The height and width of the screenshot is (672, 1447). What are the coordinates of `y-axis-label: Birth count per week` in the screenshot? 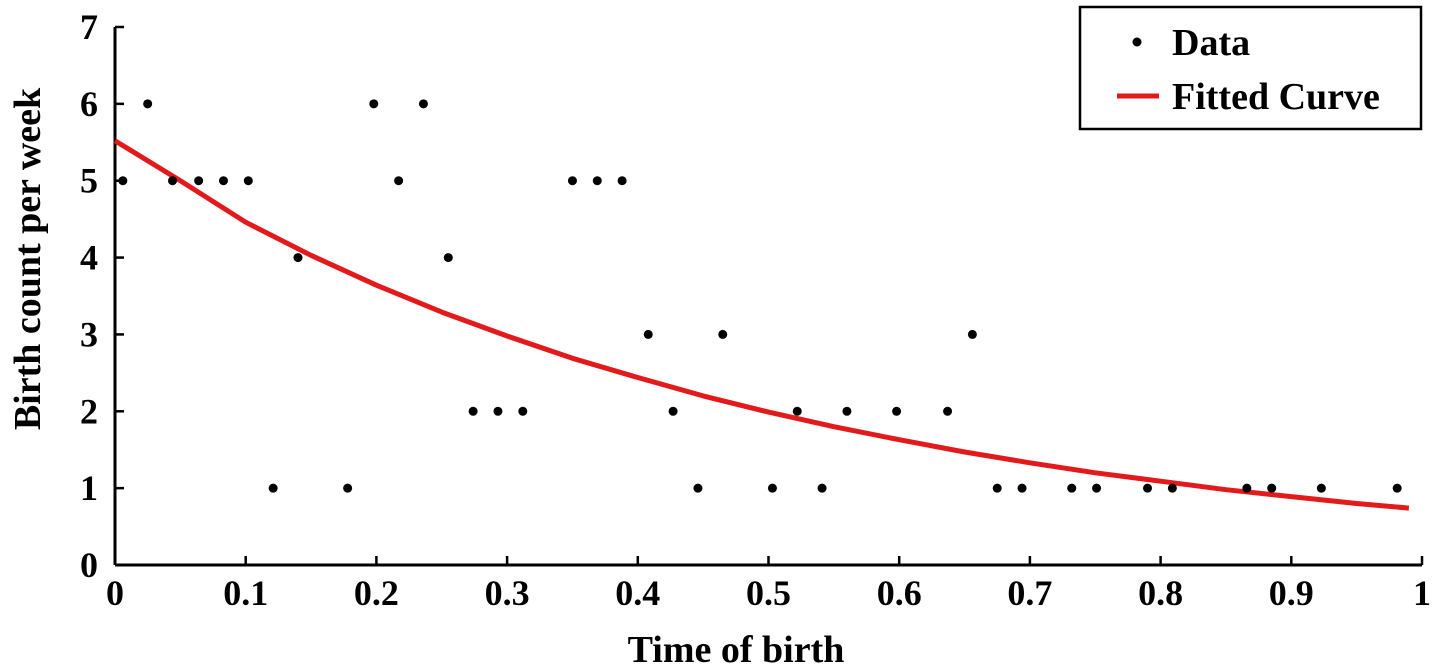 It's located at (28, 258).